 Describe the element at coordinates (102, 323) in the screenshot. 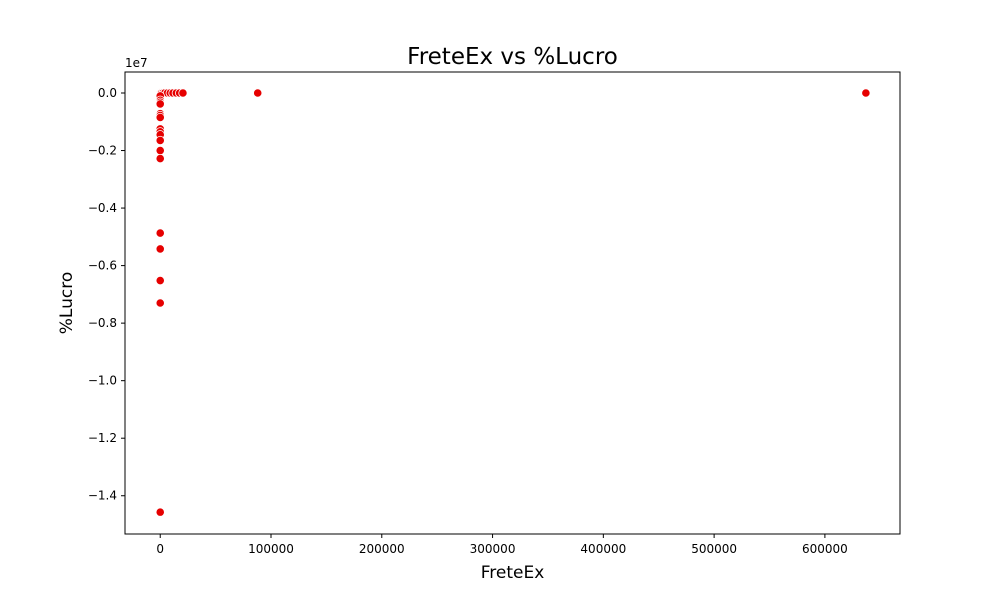

I see `y-tick-label: −0.8` at that location.